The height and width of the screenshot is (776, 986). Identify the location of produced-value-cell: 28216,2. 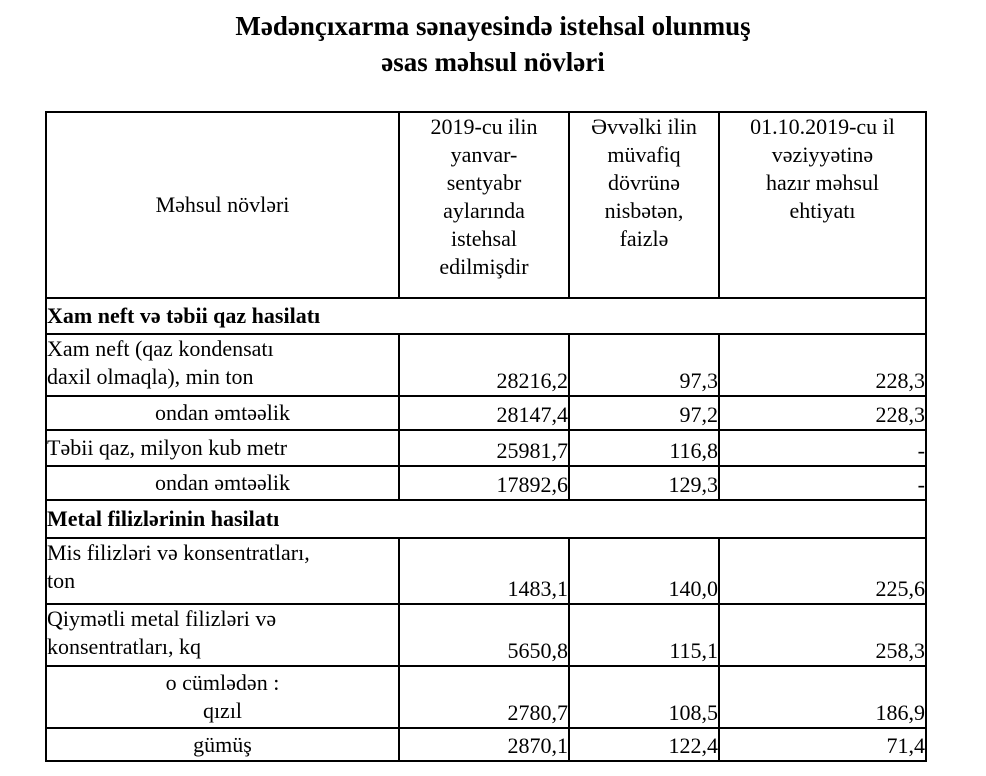
(484, 365).